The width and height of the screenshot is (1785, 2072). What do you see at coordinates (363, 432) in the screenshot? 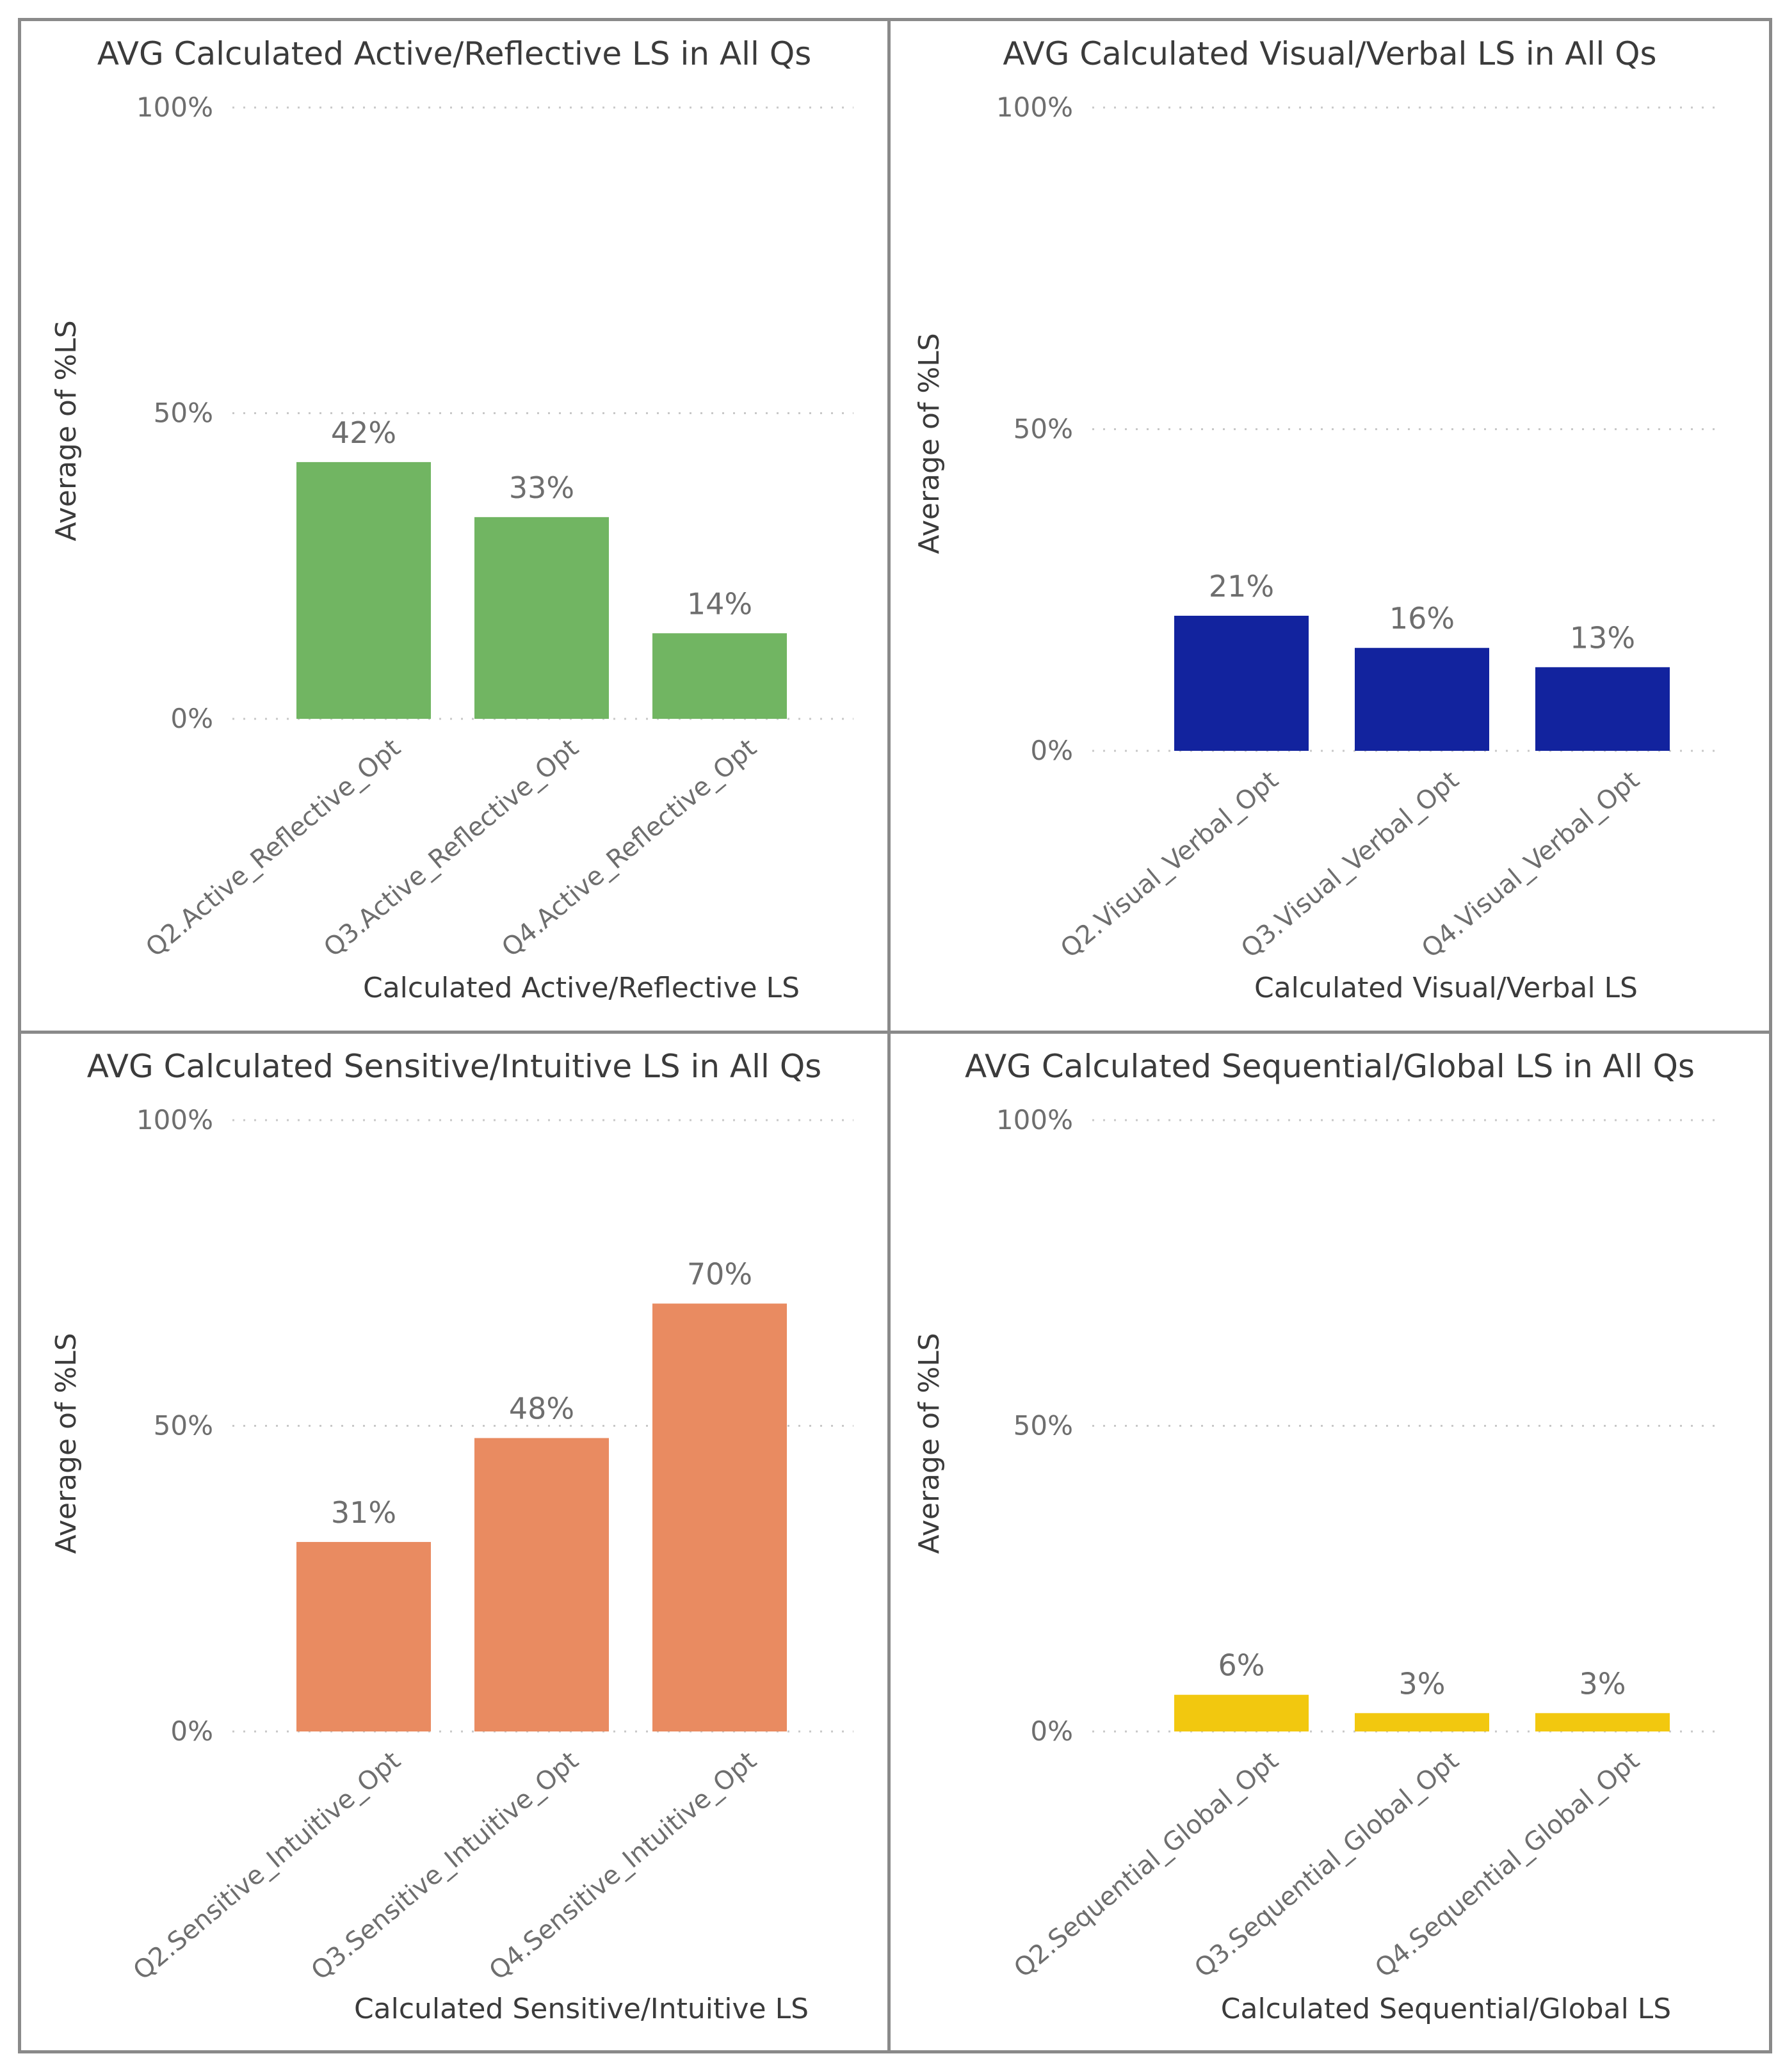
I see `data-label: 42%` at bounding box center [363, 432].